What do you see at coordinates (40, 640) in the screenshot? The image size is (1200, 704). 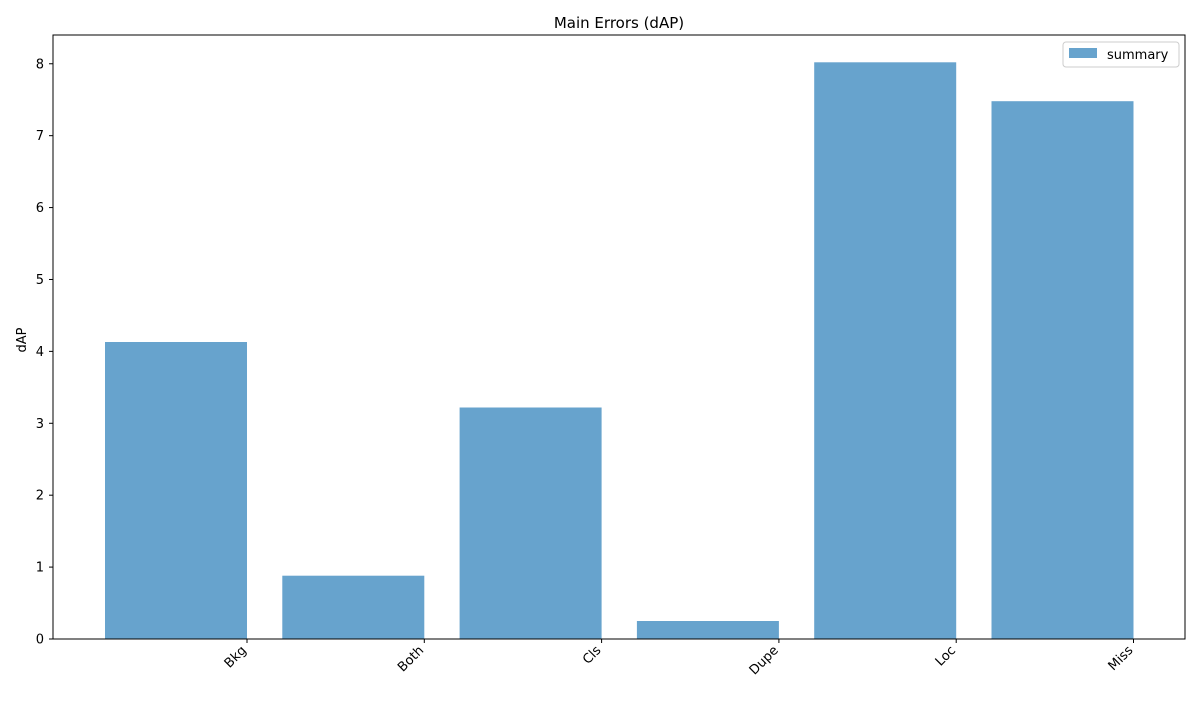 I see `y-tick-label: 0` at bounding box center [40, 640].